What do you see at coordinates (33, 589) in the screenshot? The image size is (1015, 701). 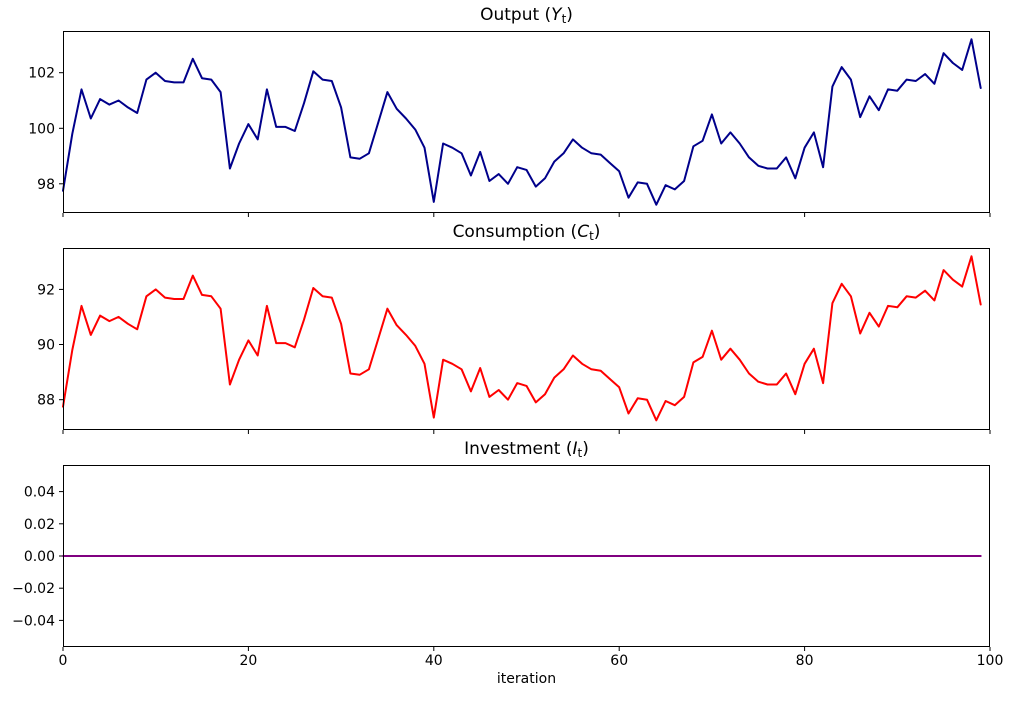 I see `y-tick-label: −0.02` at bounding box center [33, 589].